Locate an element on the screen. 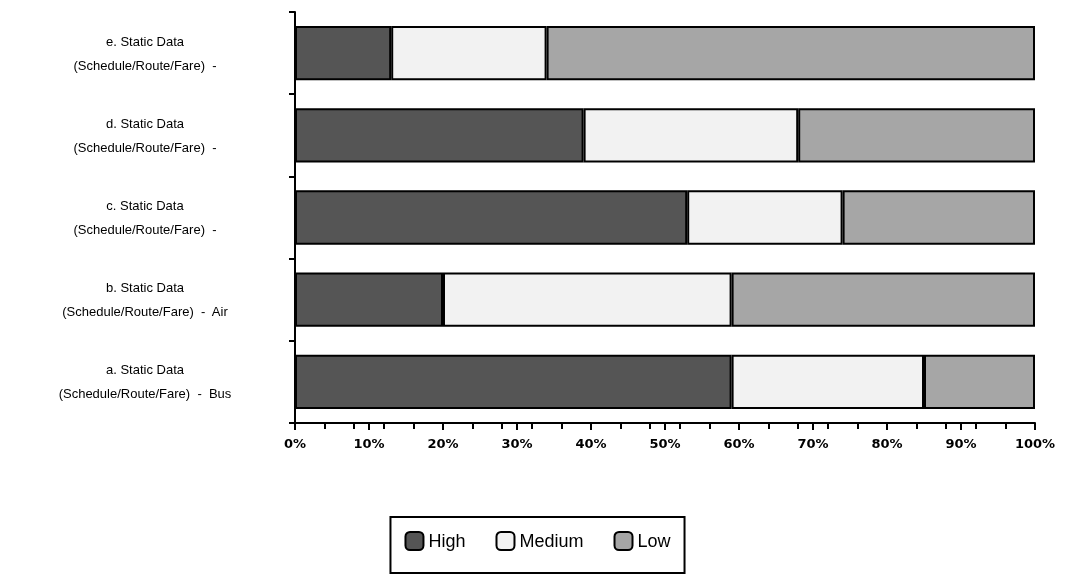 The height and width of the screenshot is (583, 1075). x-tick-label: 100% is located at coordinates (1035, 443).